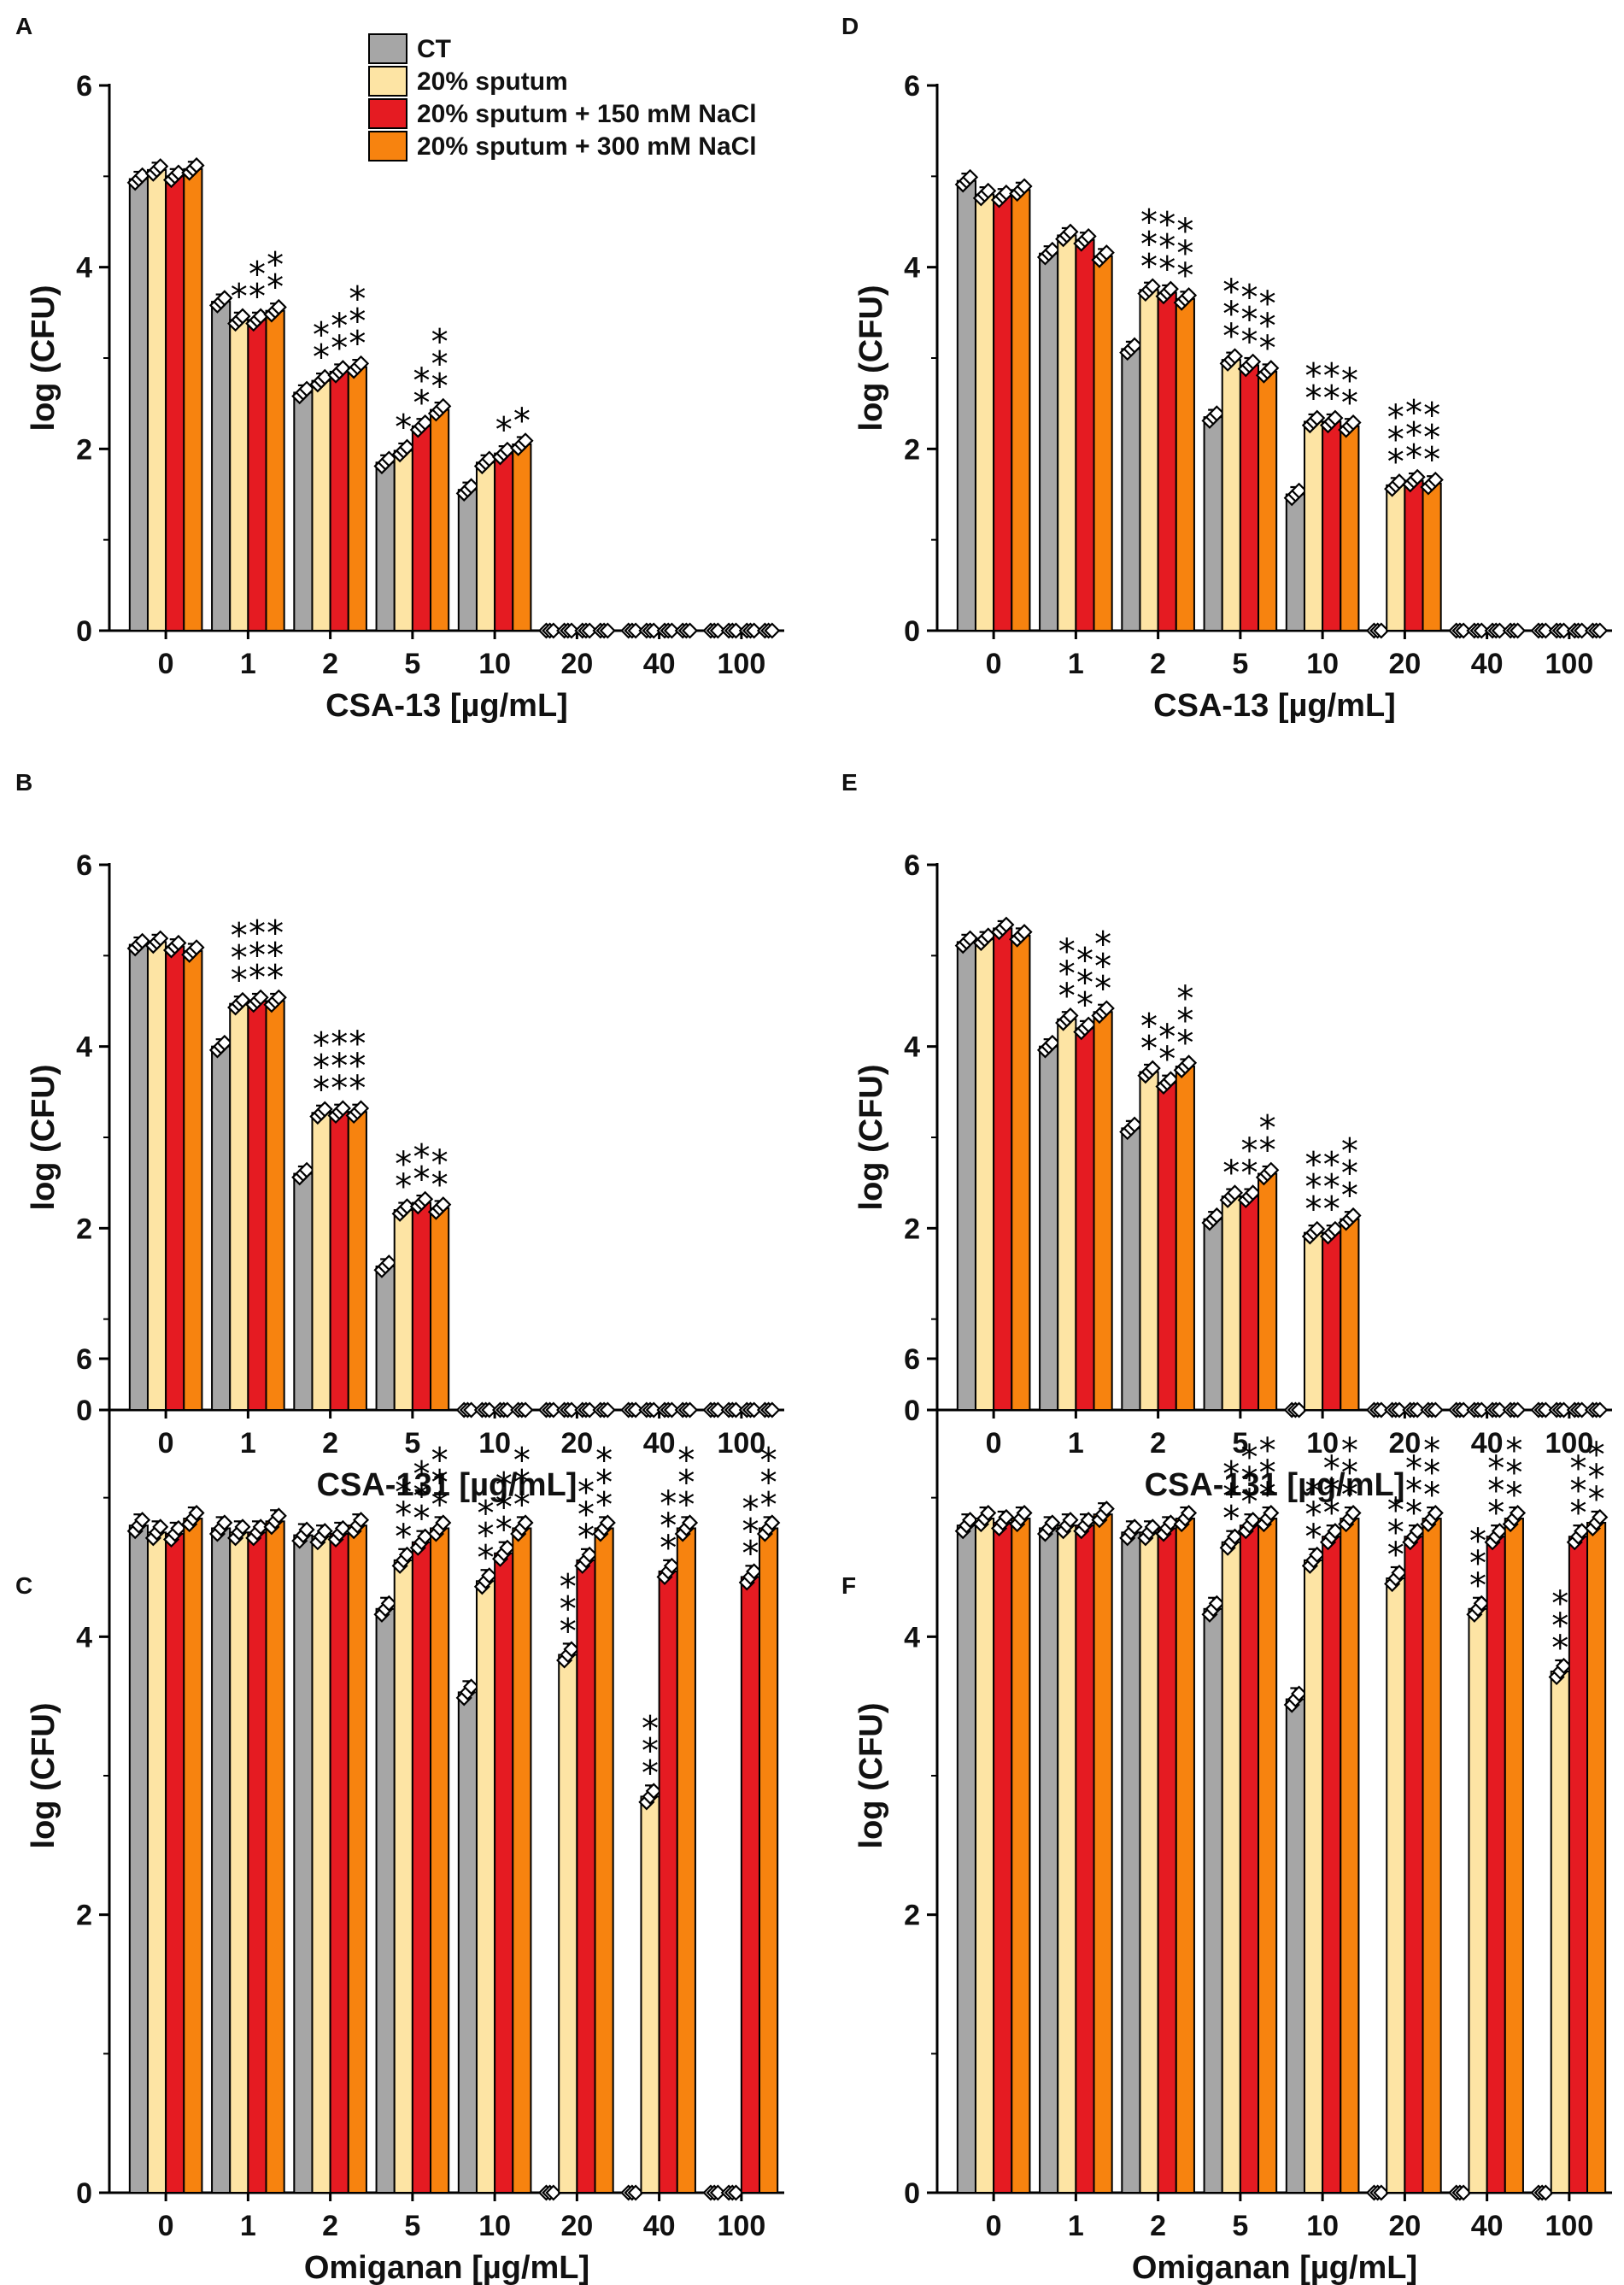 The image size is (1624, 2285). I want to click on y-tick-label: 0, so click(84, 631).